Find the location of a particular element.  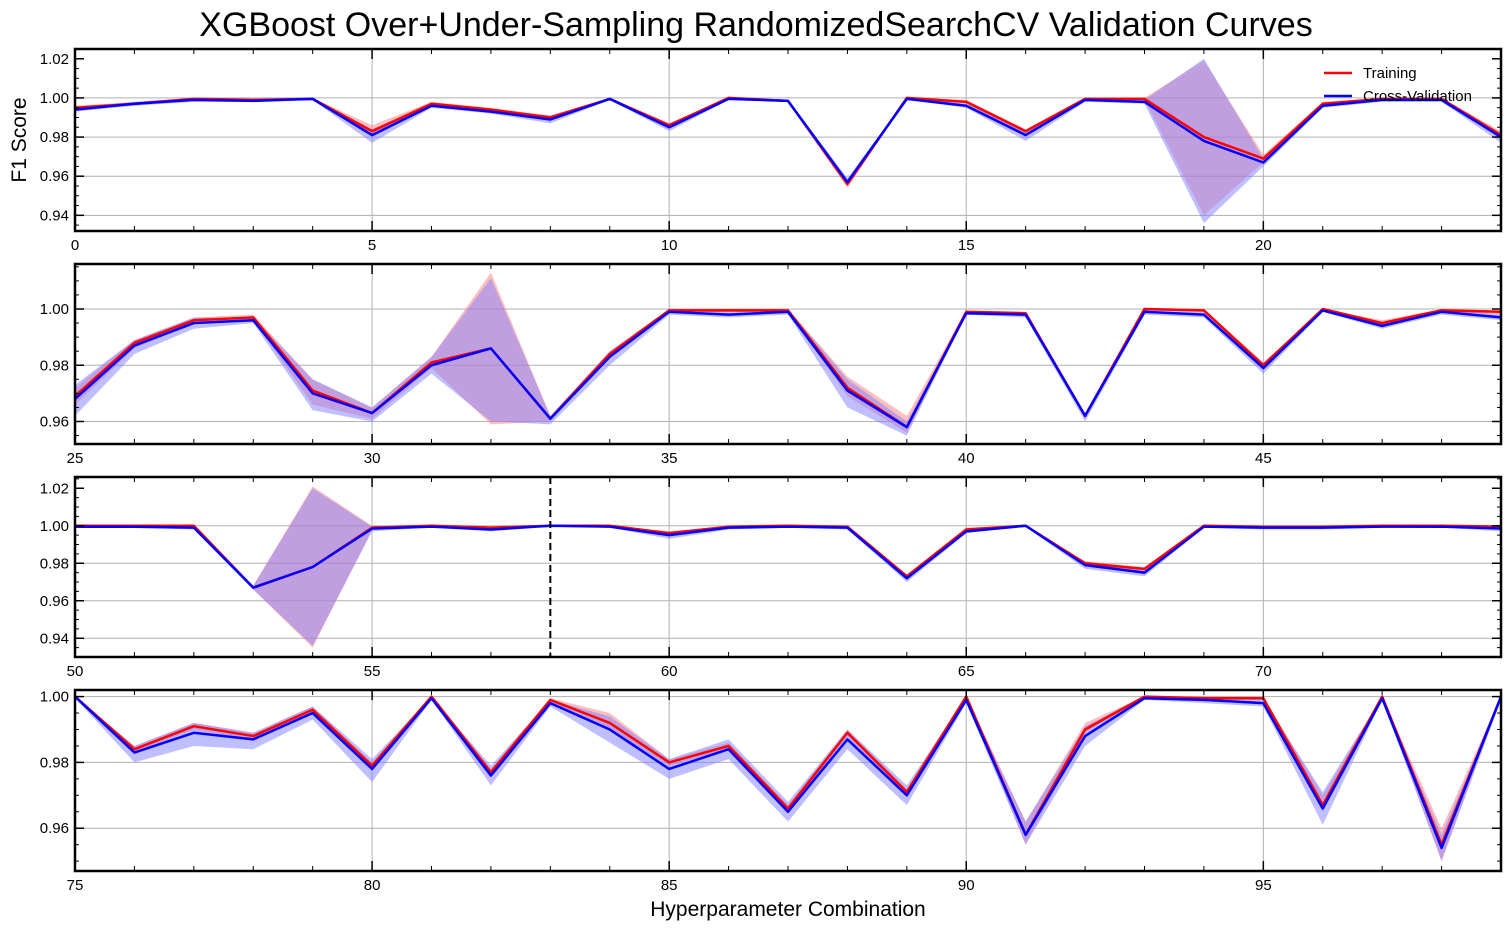

x-axis-label: Hyperparameter Combination is located at coordinates (787, 909).